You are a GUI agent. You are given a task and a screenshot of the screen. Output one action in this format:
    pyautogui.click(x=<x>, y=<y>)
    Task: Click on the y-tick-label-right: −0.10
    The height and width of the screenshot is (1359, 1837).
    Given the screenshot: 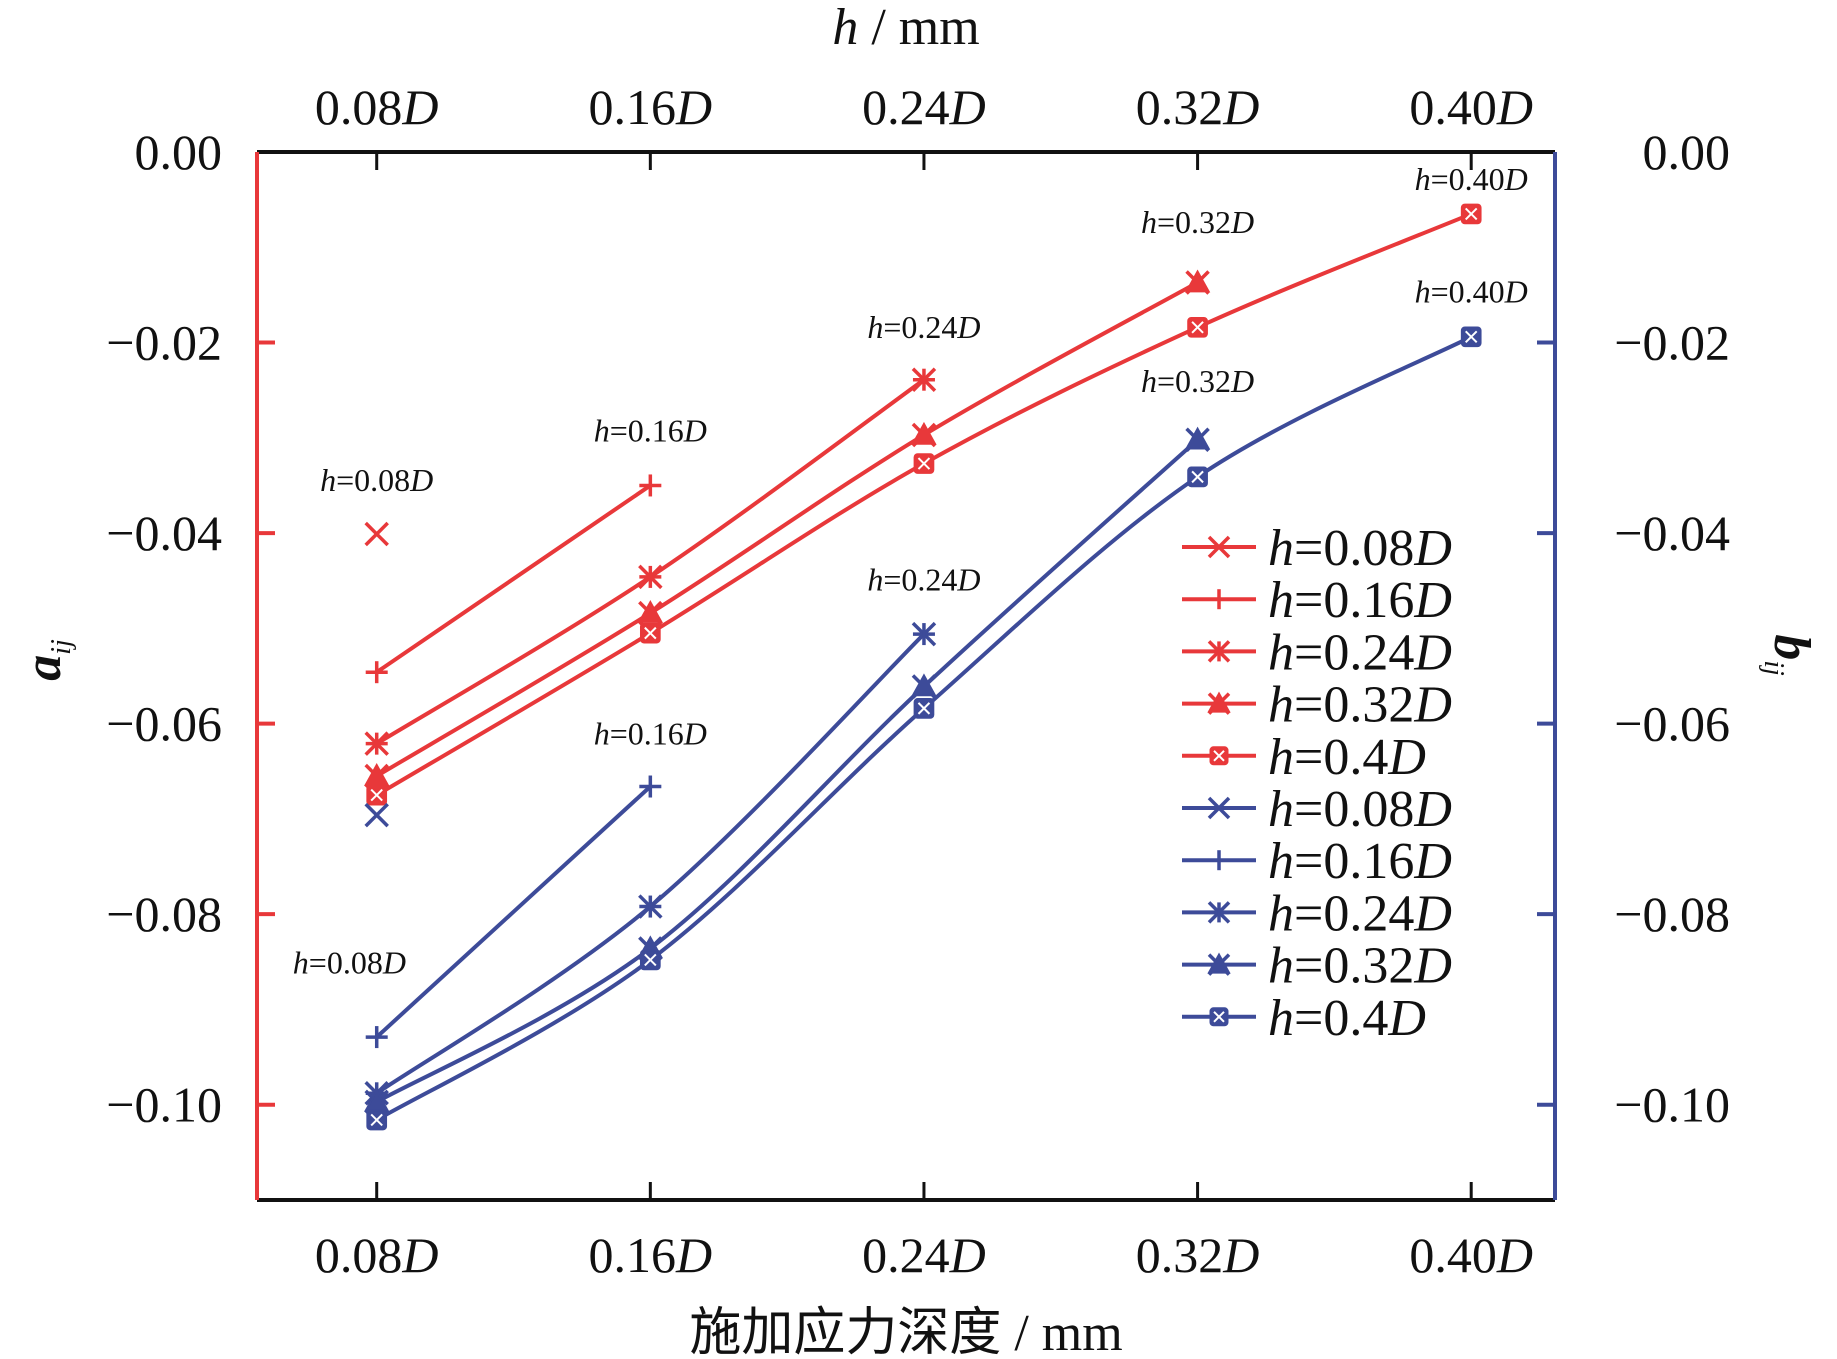 What is the action you would take?
    pyautogui.click(x=1672, y=1105)
    